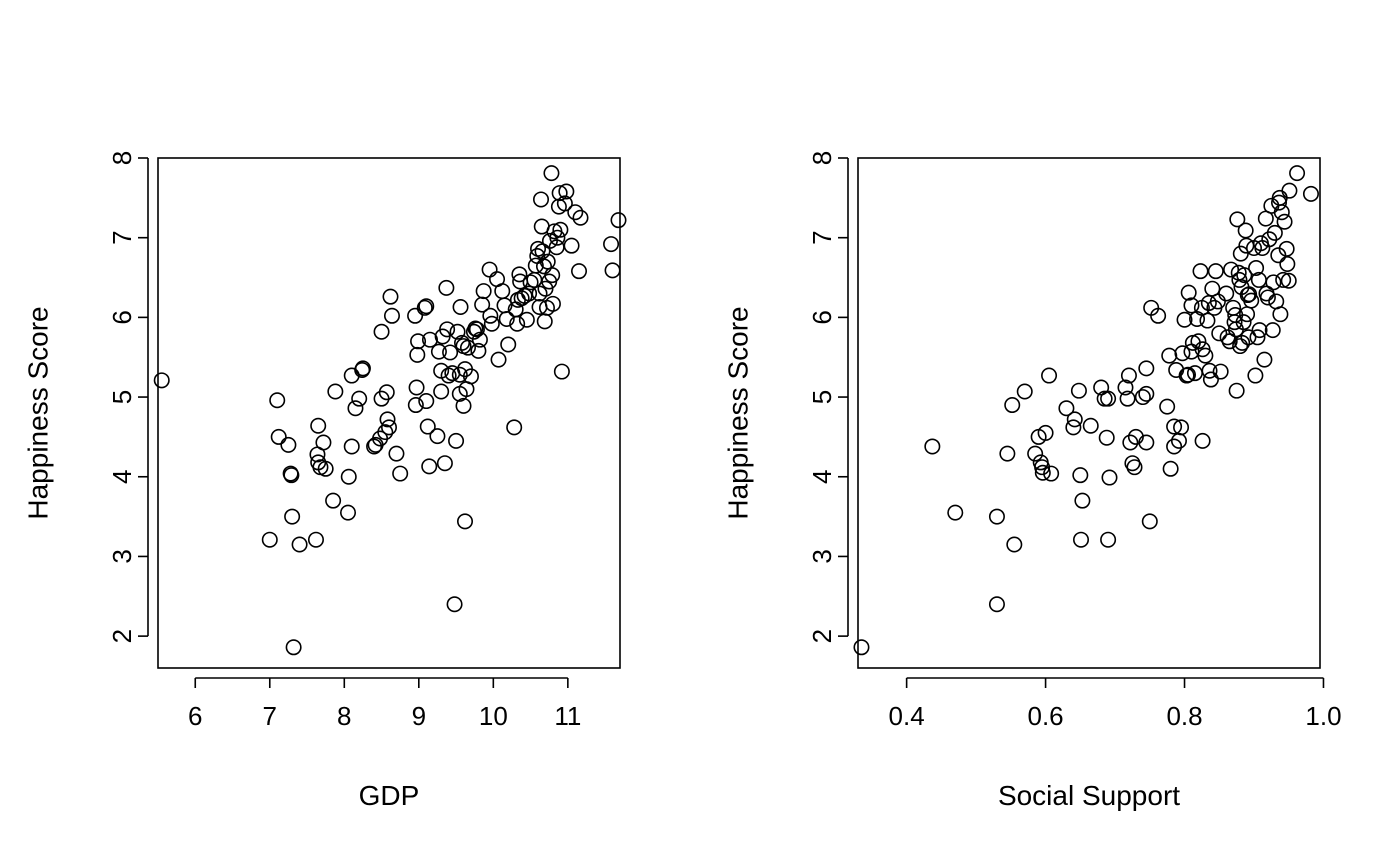 This screenshot has height=865, width=1400. Describe the element at coordinates (822, 397) in the screenshot. I see `y-tick-label: 5` at that location.